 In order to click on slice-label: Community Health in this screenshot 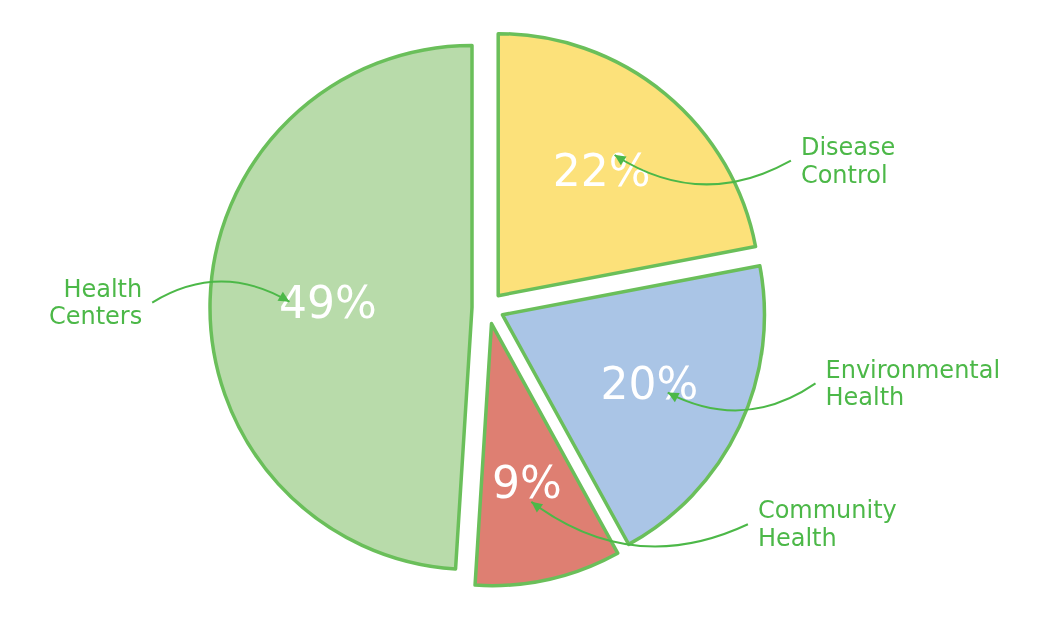, I will do `click(827, 524)`.